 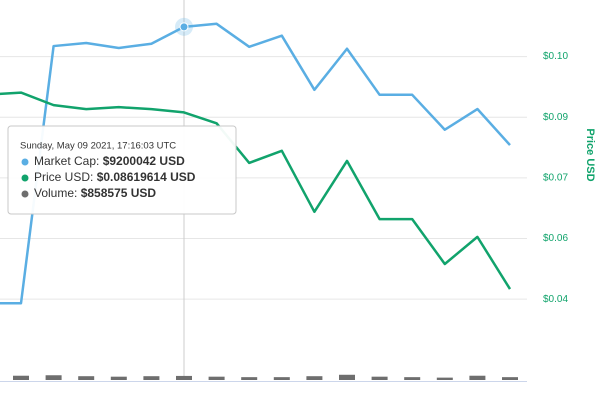 I want to click on tooltip-value: $858575 USD, so click(x=119, y=193).